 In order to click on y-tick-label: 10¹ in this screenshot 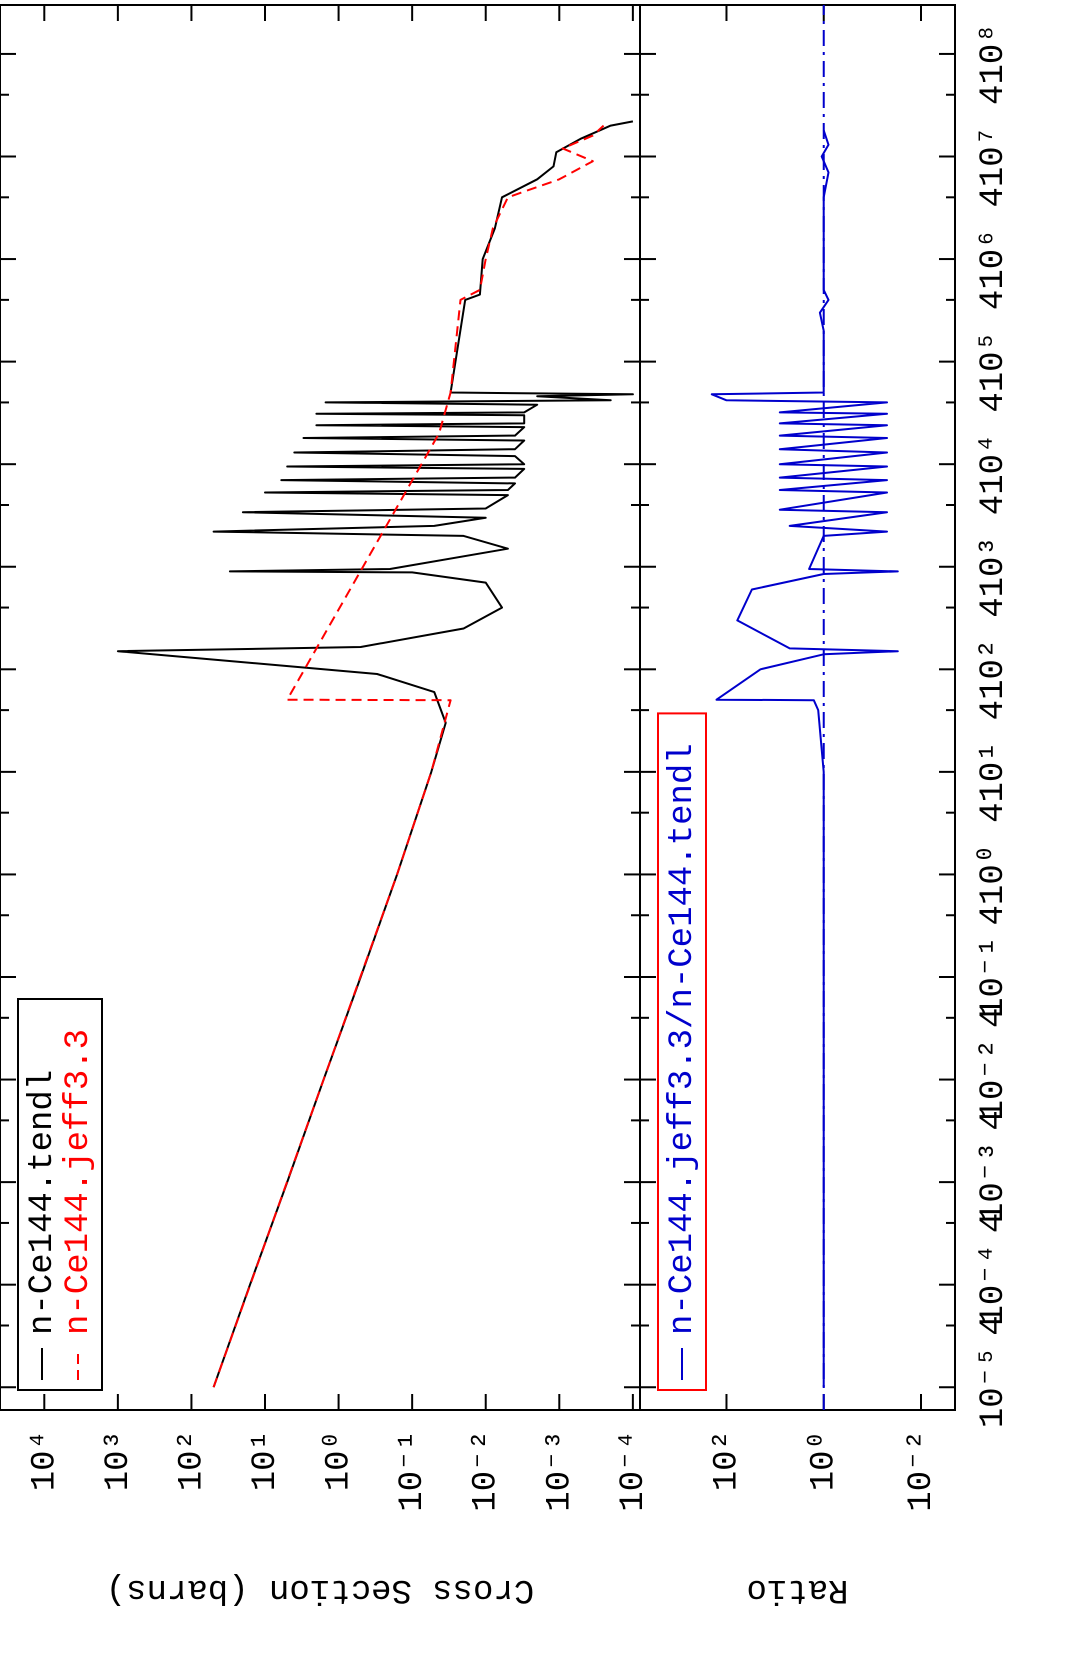, I will do `click(266, 1460)`.